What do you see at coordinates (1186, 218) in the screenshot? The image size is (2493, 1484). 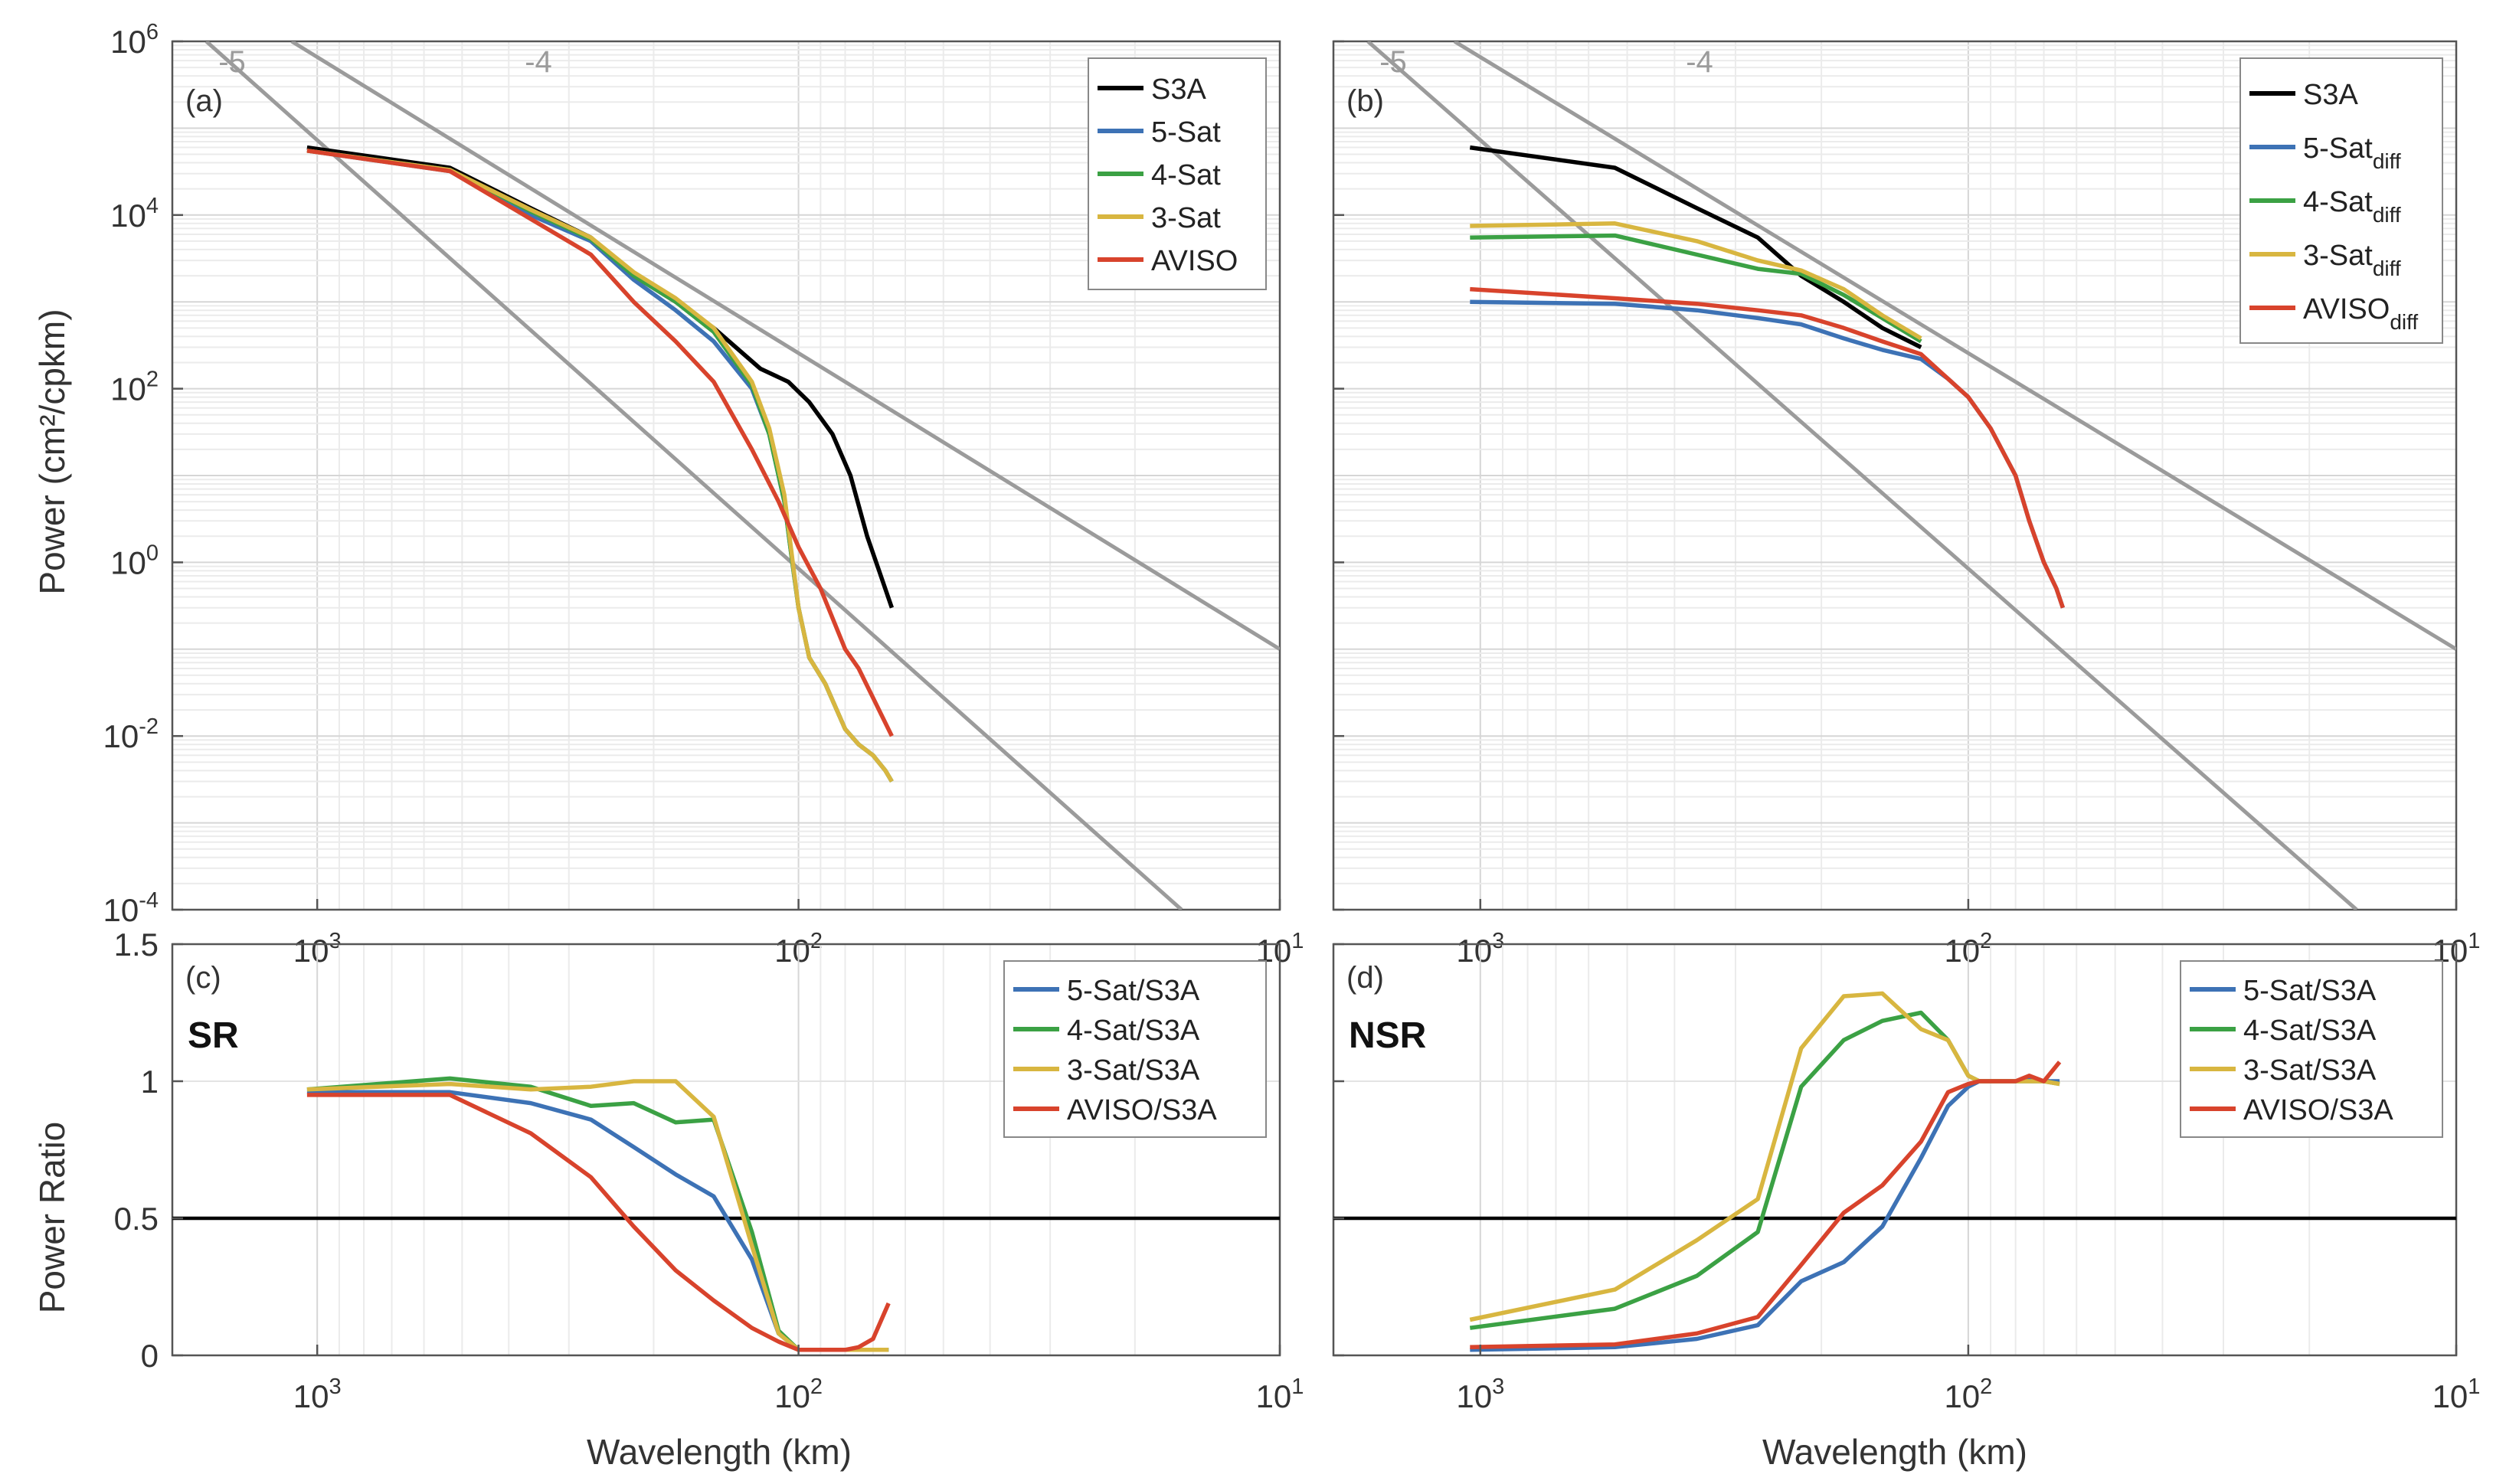 I see `legend-entry: 3-Sat` at bounding box center [1186, 218].